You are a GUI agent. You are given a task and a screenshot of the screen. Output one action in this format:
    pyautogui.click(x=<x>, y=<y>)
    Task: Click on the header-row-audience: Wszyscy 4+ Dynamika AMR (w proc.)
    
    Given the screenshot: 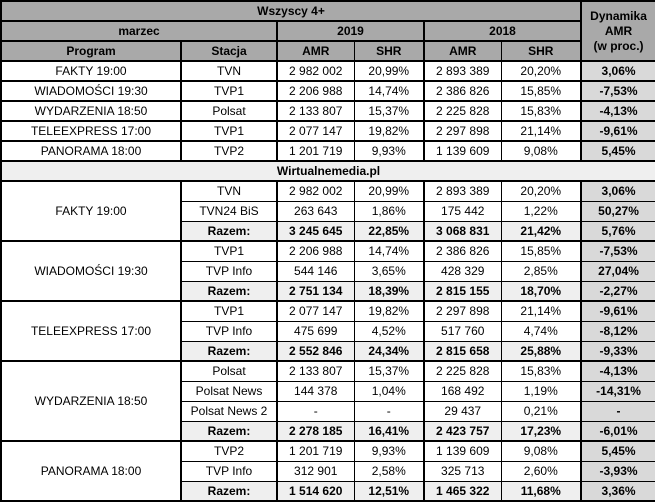 What is the action you would take?
    pyautogui.click(x=327, y=31)
    